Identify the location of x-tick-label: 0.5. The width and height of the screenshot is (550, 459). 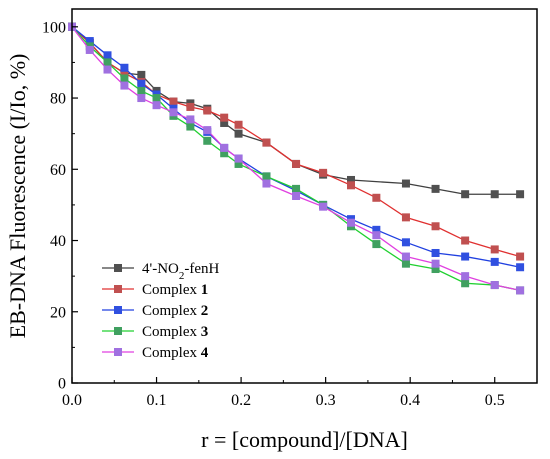
(495, 400).